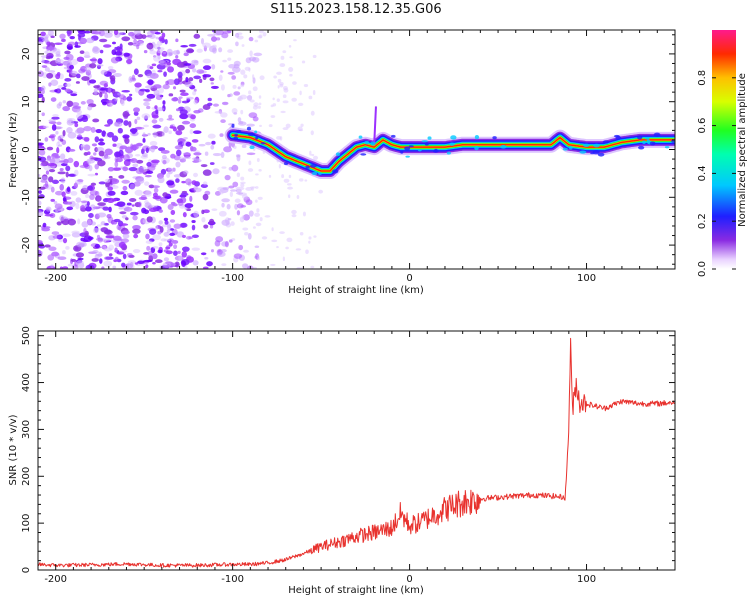 This screenshot has height=600, width=750. Describe the element at coordinates (702, 269) in the screenshot. I see `colorbar-tick-label: 0.0` at that location.